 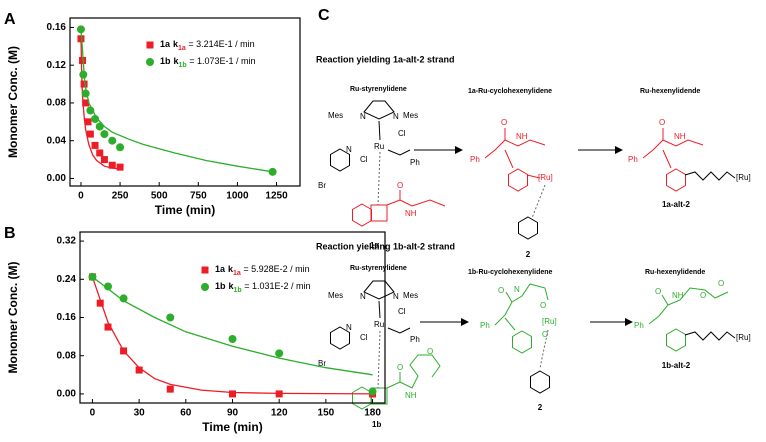 I want to click on x-tick-label: 180, so click(x=372, y=413).